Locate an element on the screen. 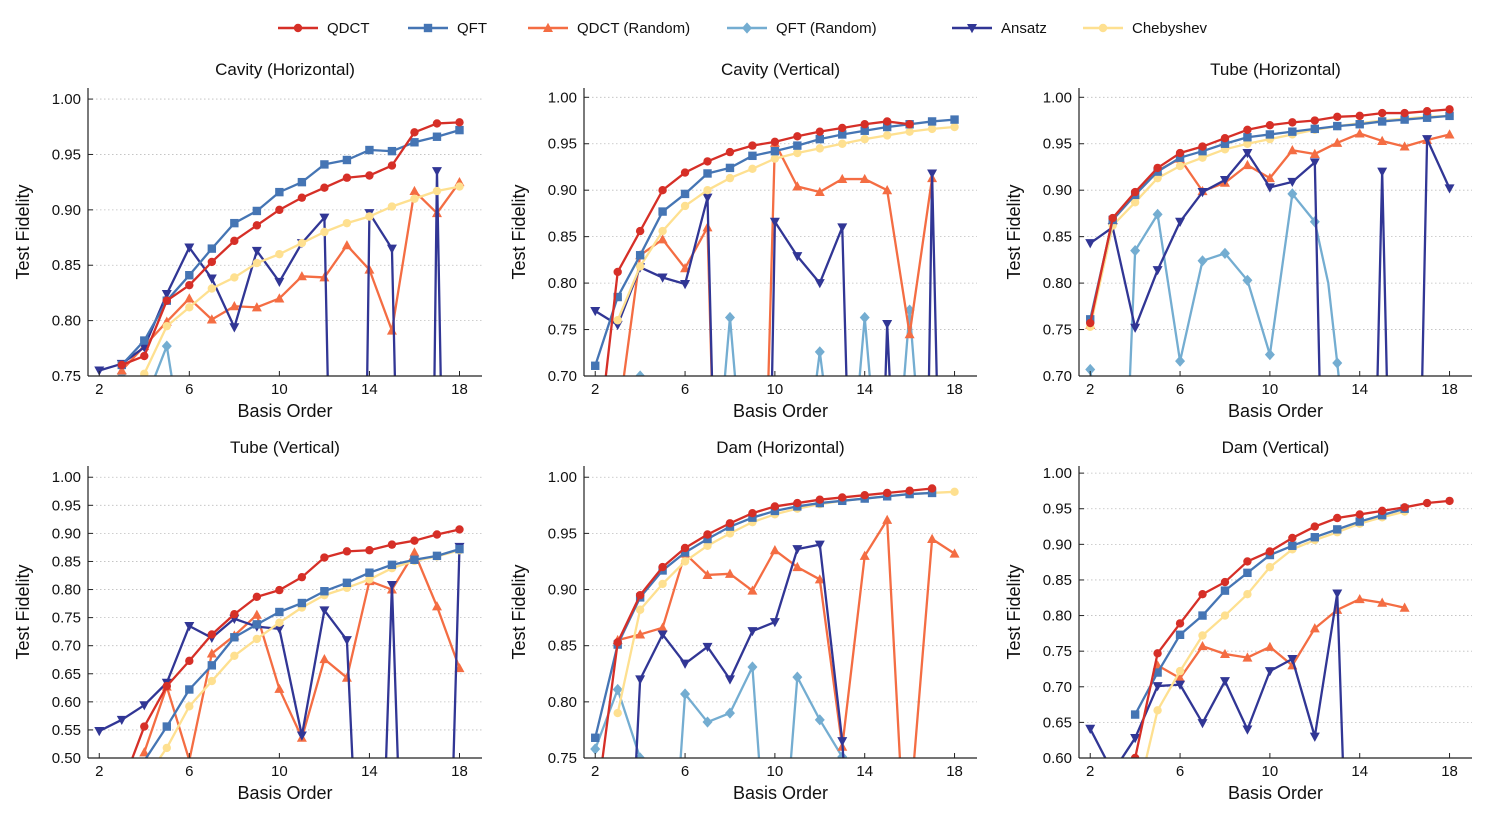 Image resolution: width=1496 pixels, height=819 pixels. panel-title: Cavity (Vertical) is located at coordinates (780, 69).